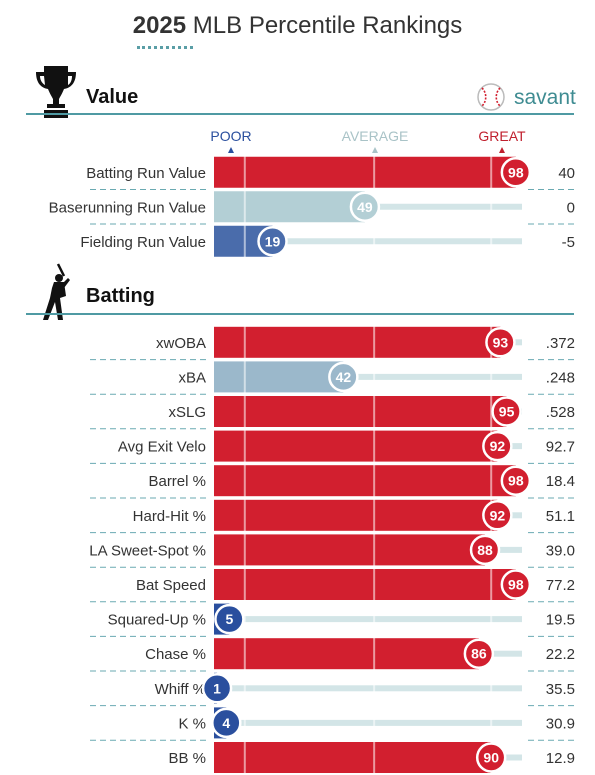 Image resolution: width=595 pixels, height=775 pixels. What do you see at coordinates (175, 654) in the screenshot?
I see `metric-label: Chase %` at bounding box center [175, 654].